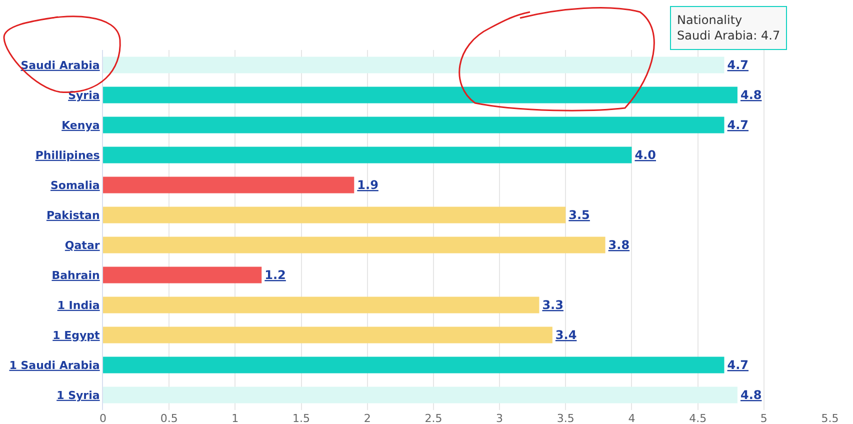 The height and width of the screenshot is (424, 853). What do you see at coordinates (54, 365) in the screenshot?
I see `y-tick-label: 1 Saudi Arabia` at bounding box center [54, 365].